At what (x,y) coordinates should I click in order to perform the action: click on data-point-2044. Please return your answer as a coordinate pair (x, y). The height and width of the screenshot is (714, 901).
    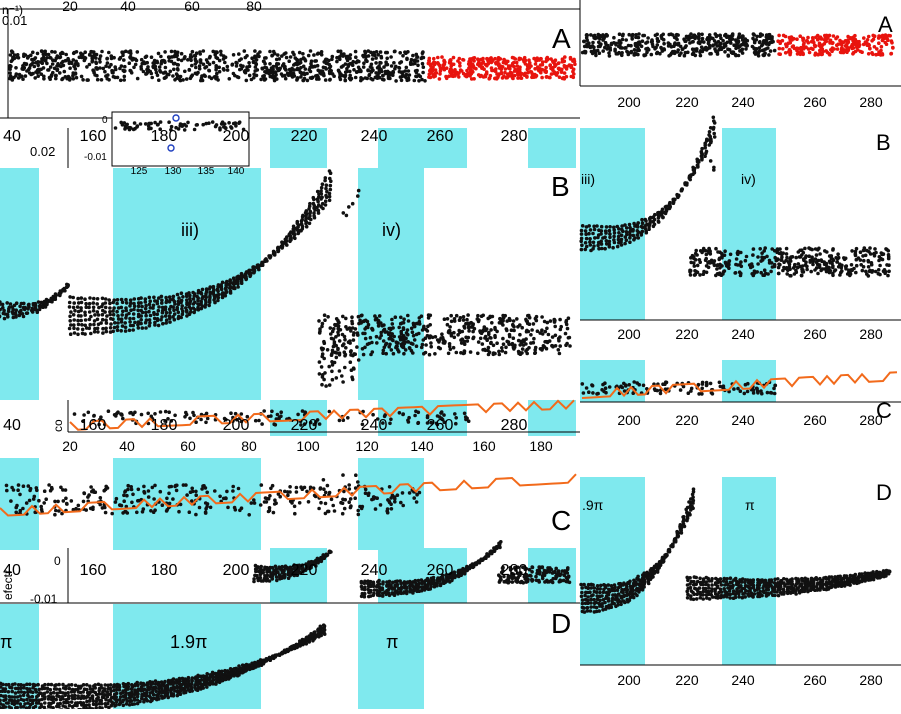
    Looking at the image, I should click on (55, 299).